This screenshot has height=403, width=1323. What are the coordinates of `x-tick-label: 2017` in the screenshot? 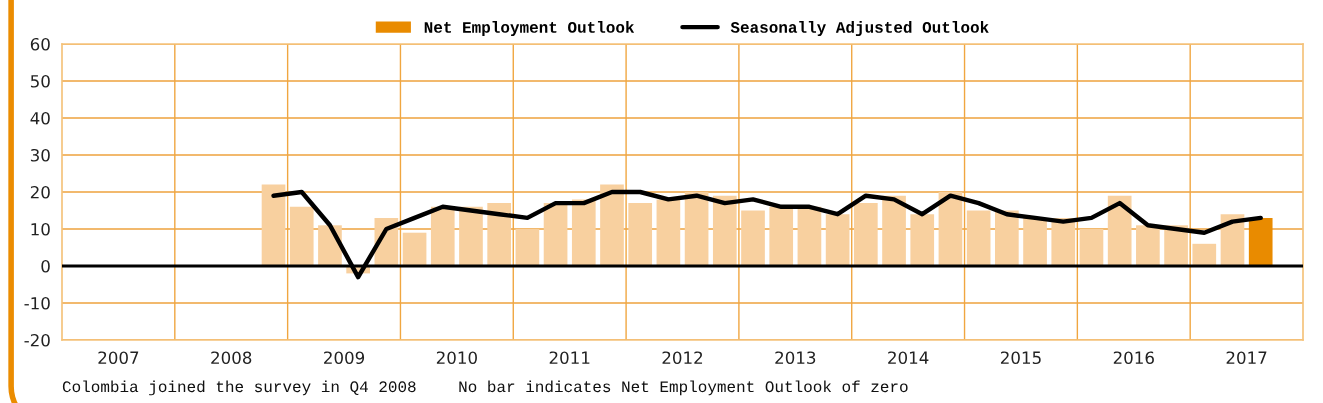 It's located at (1246, 358).